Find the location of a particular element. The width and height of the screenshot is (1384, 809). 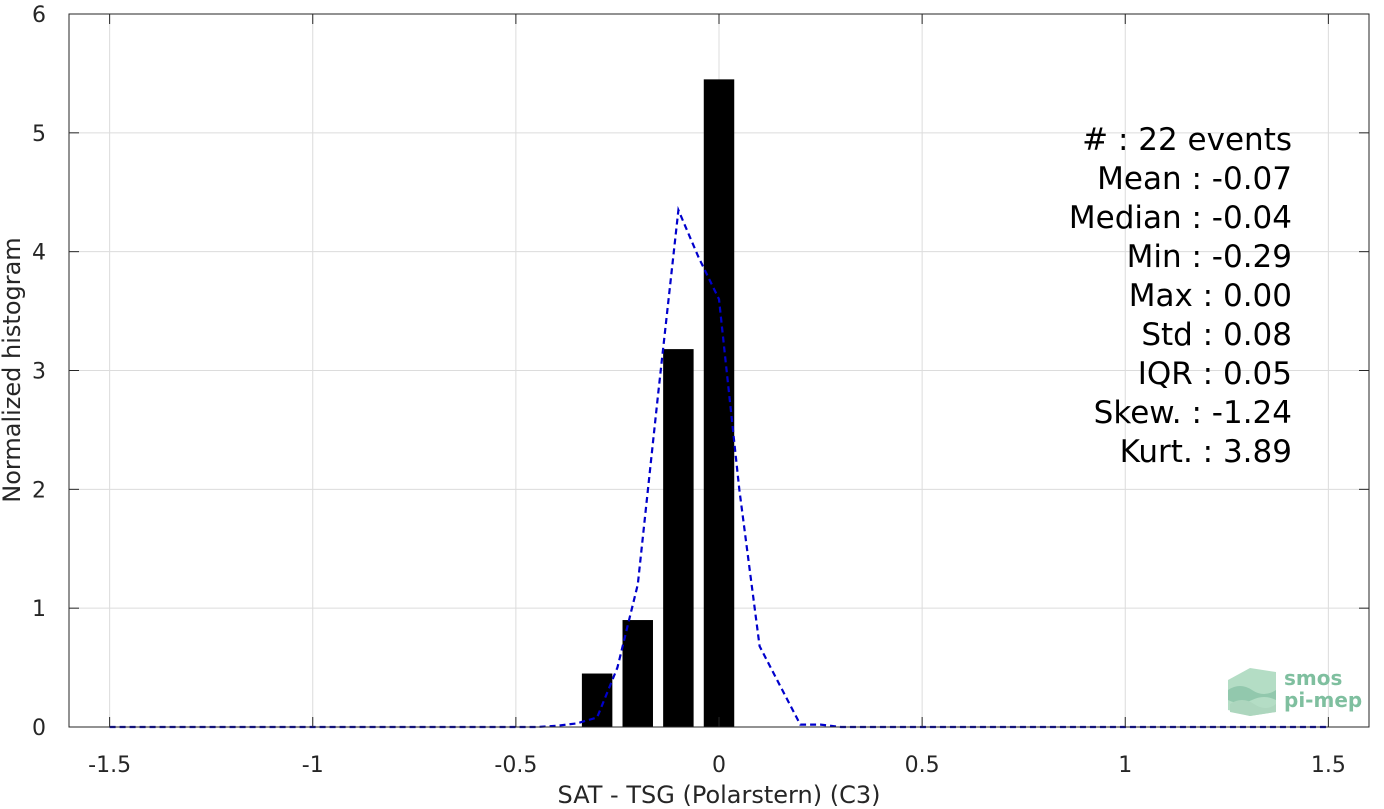

logo-line2: pi-mep is located at coordinates (1323, 700).